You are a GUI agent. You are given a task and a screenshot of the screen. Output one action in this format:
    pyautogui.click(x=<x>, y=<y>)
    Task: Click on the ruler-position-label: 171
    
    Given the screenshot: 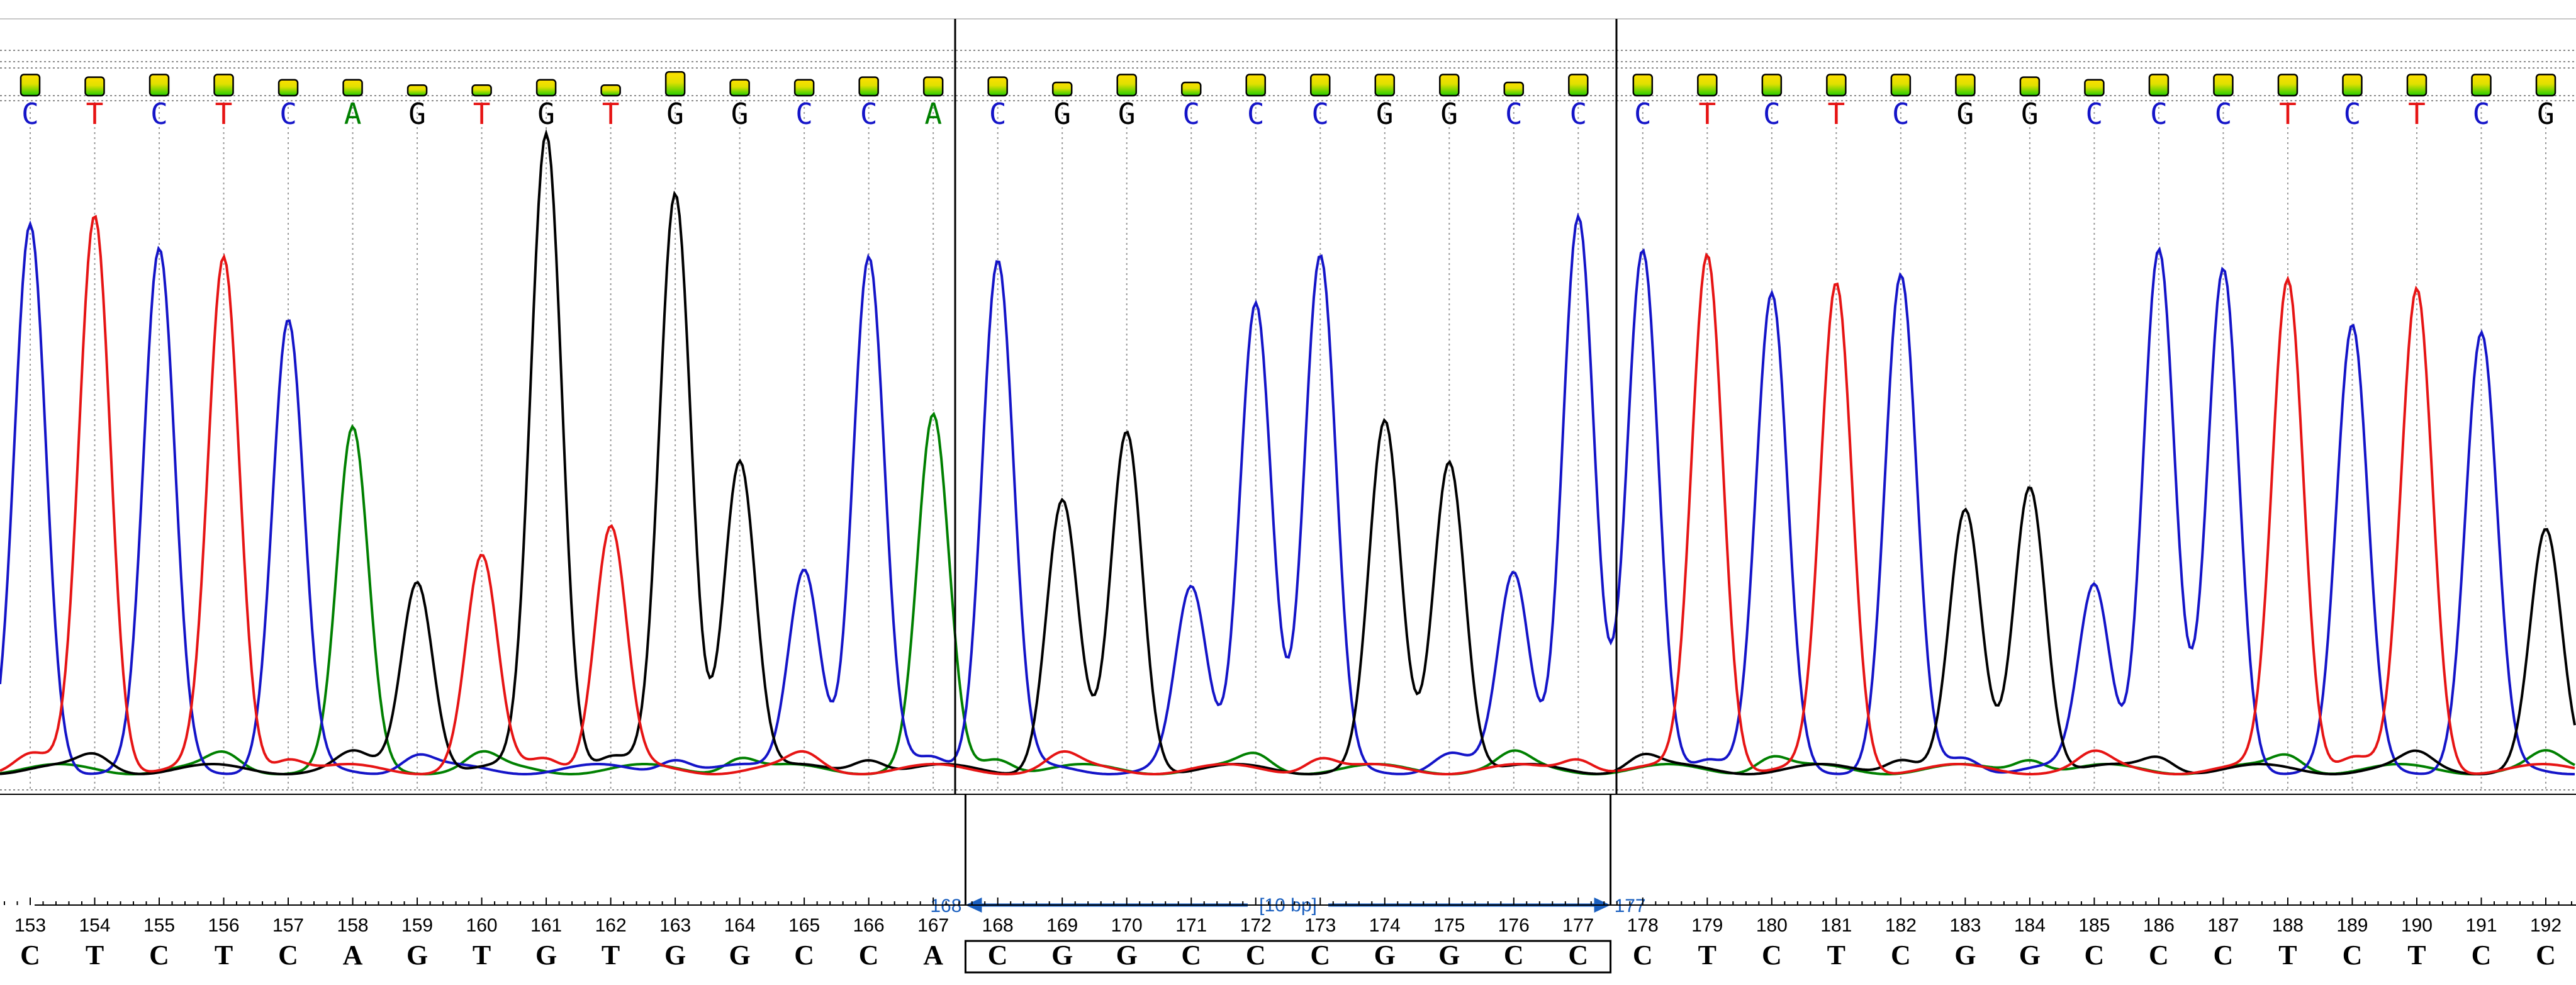 What is the action you would take?
    pyautogui.click(x=1191, y=925)
    